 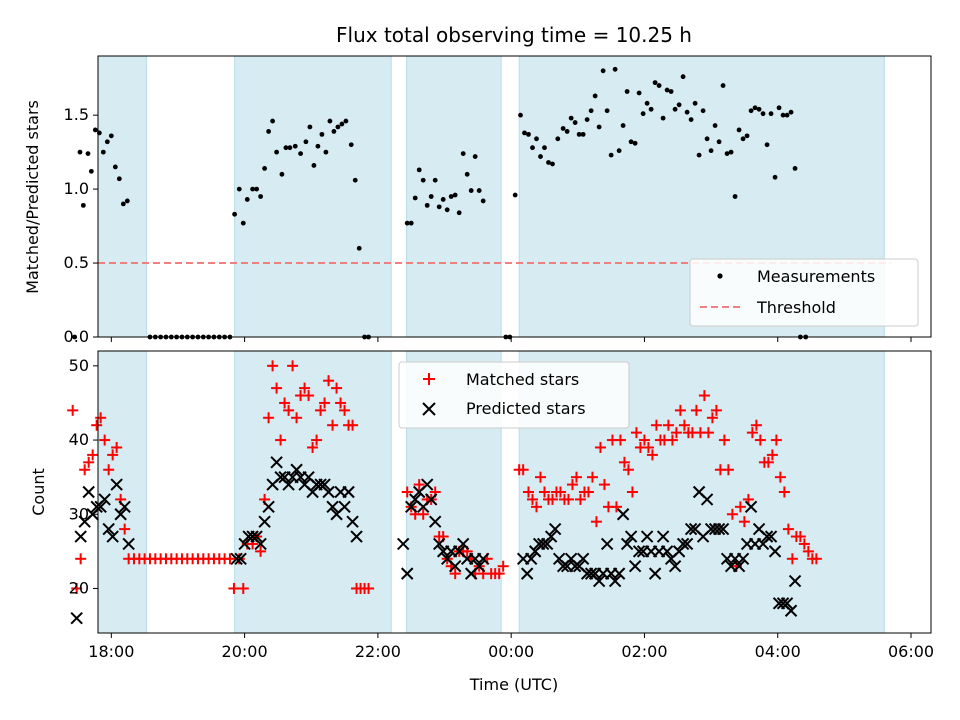 What do you see at coordinates (76, 262) in the screenshot?
I see `y-tick-label: 0.5` at bounding box center [76, 262].